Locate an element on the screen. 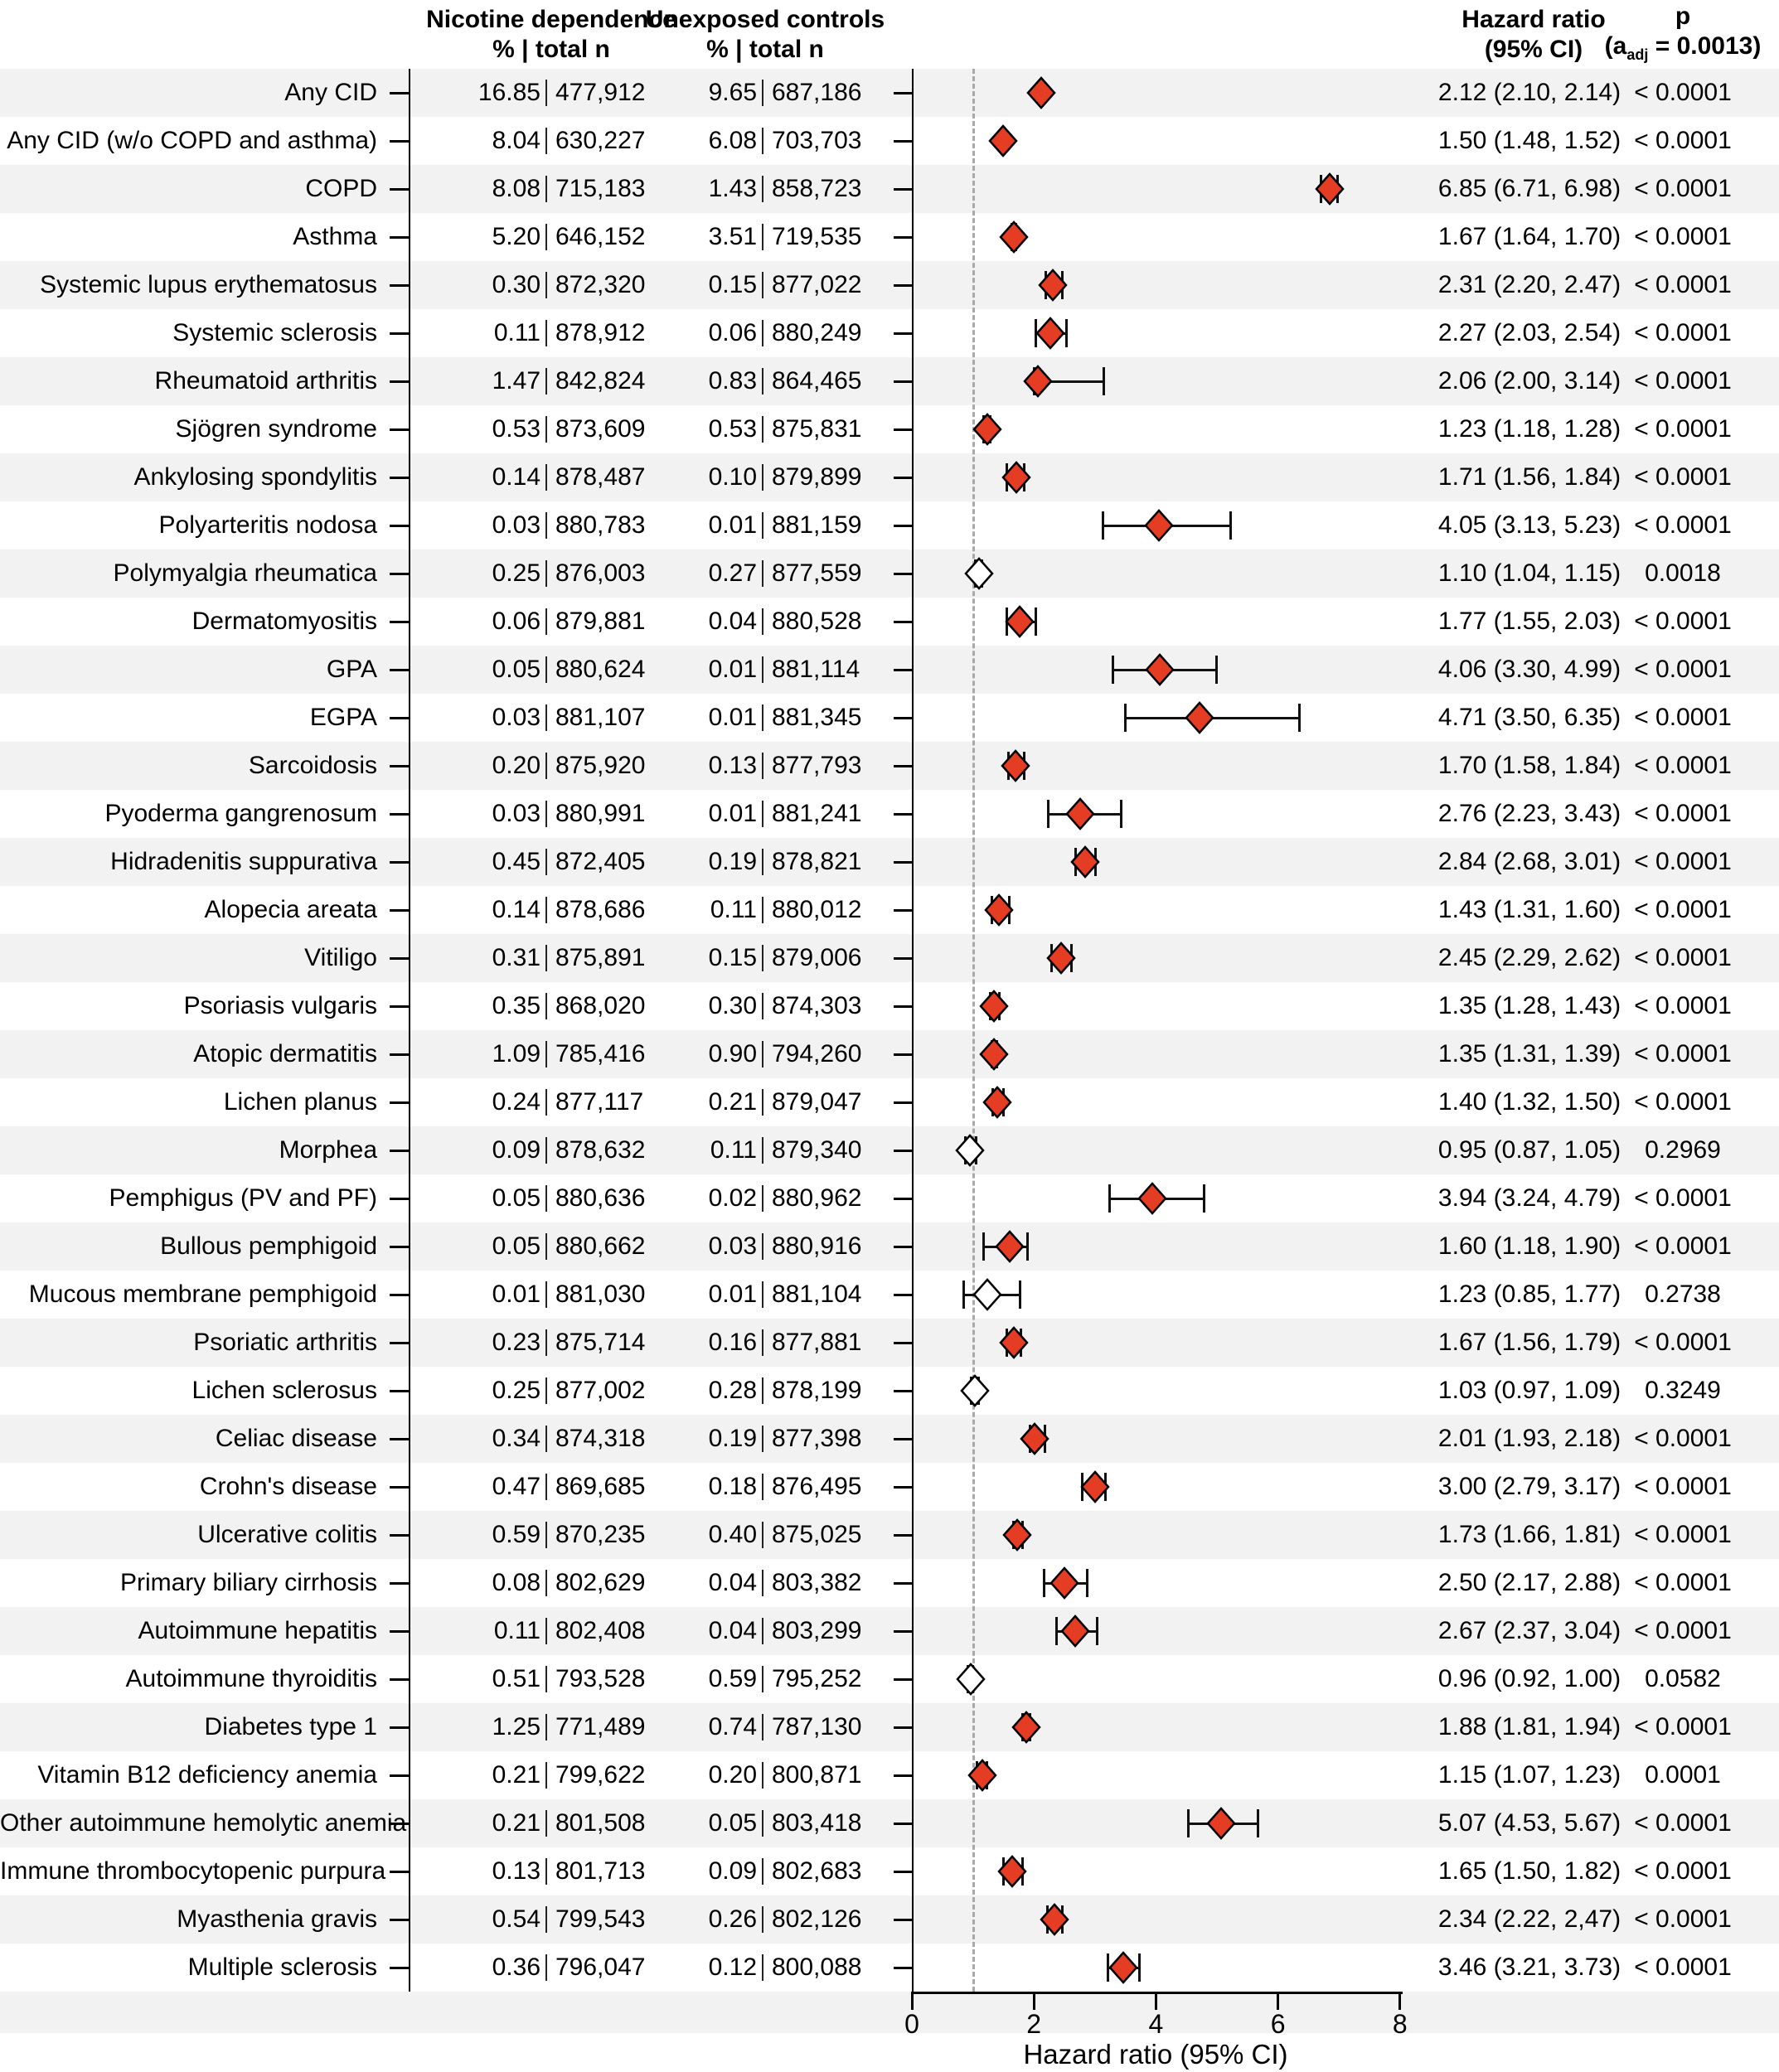  nicotine-n: 875,891 is located at coordinates (600, 957).